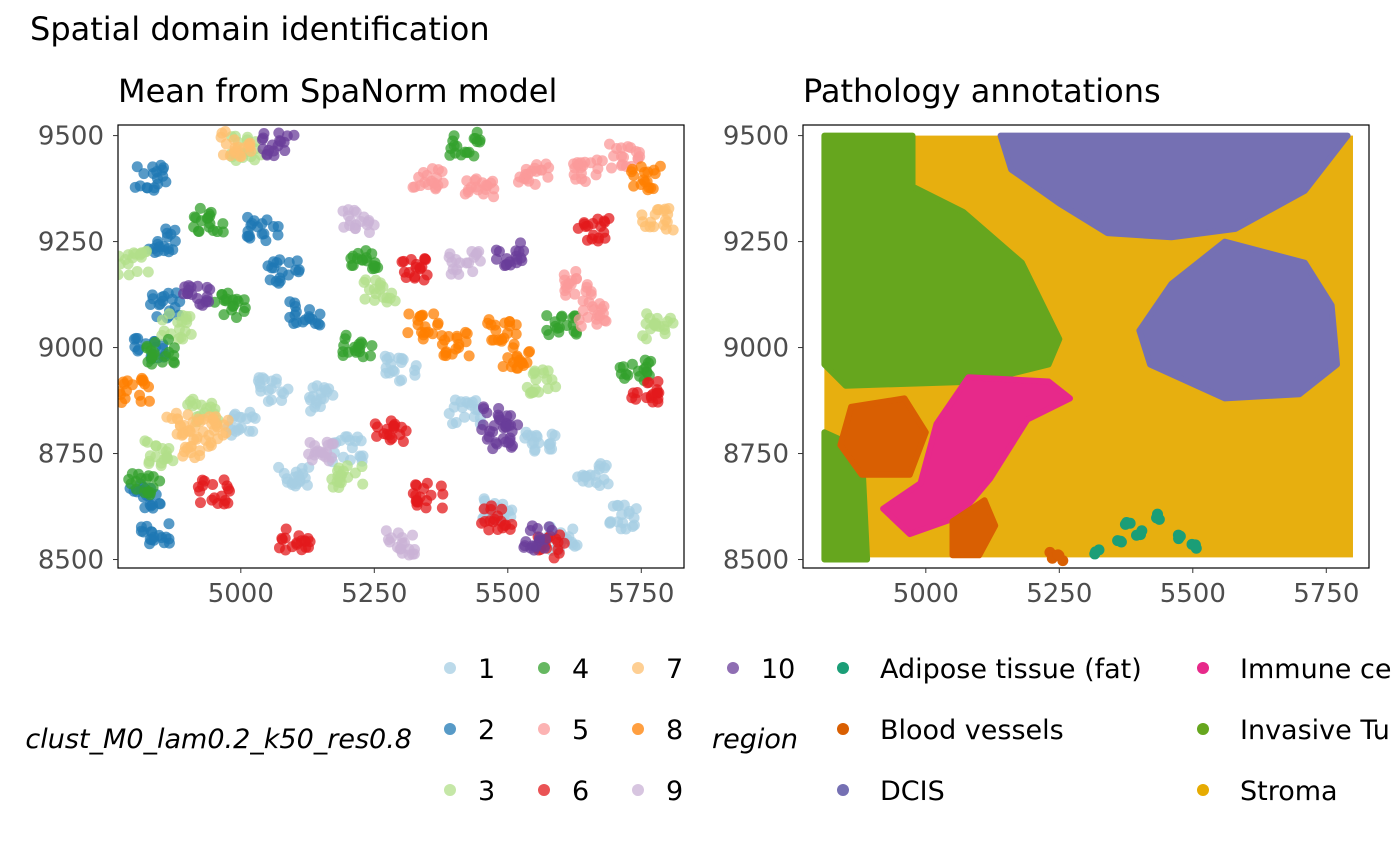 The height and width of the screenshot is (865, 1400). What do you see at coordinates (638, 729) in the screenshot?
I see `legend-key-dot-icon` at bounding box center [638, 729].